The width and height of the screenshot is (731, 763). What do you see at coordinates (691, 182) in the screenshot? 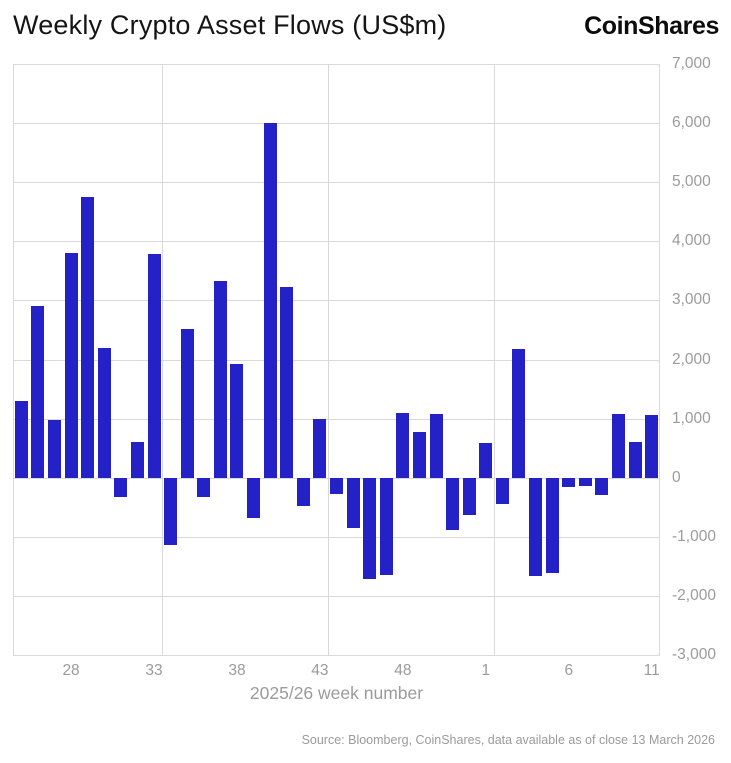
I see `y-tick-label: 5,000` at bounding box center [691, 182].